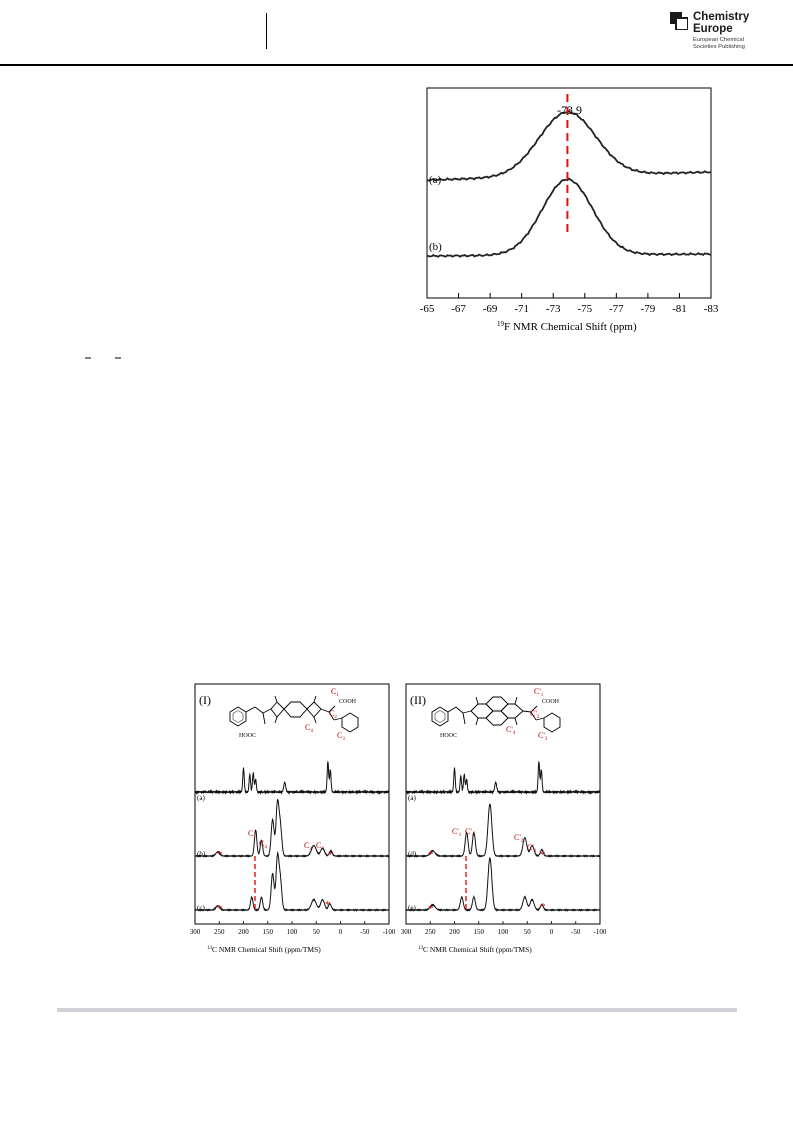 Image resolution: width=793 pixels, height=1121 pixels. I want to click on x-tick-label: -83, so click(711, 309).